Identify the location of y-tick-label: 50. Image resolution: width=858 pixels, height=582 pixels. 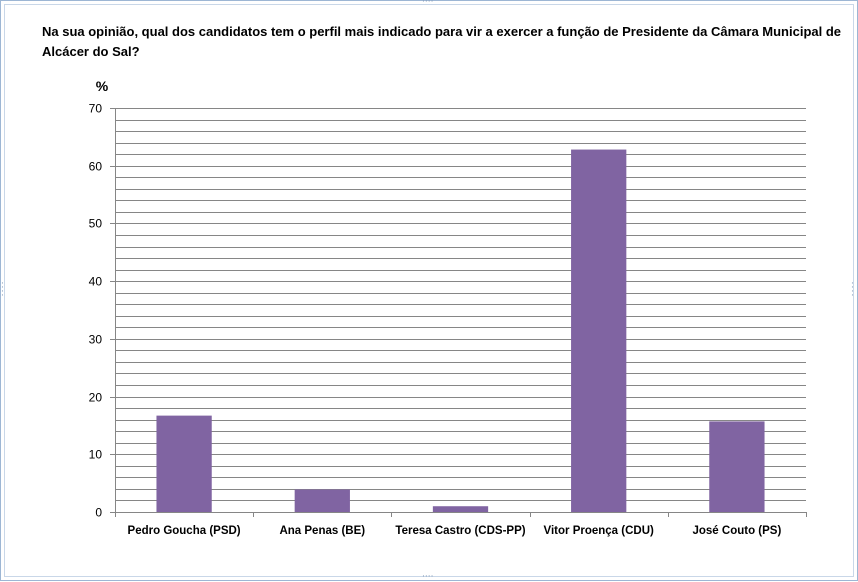
(96, 224).